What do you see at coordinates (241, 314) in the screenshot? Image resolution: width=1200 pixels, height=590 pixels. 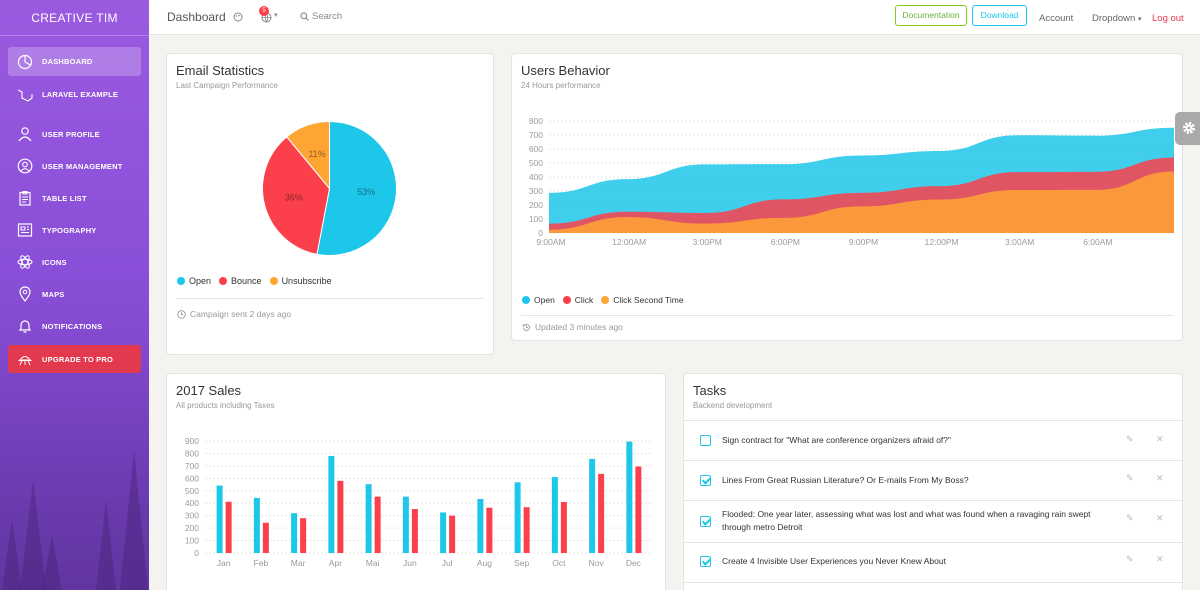 I see `footer-text: Campaign sent 2 days ago` at bounding box center [241, 314].